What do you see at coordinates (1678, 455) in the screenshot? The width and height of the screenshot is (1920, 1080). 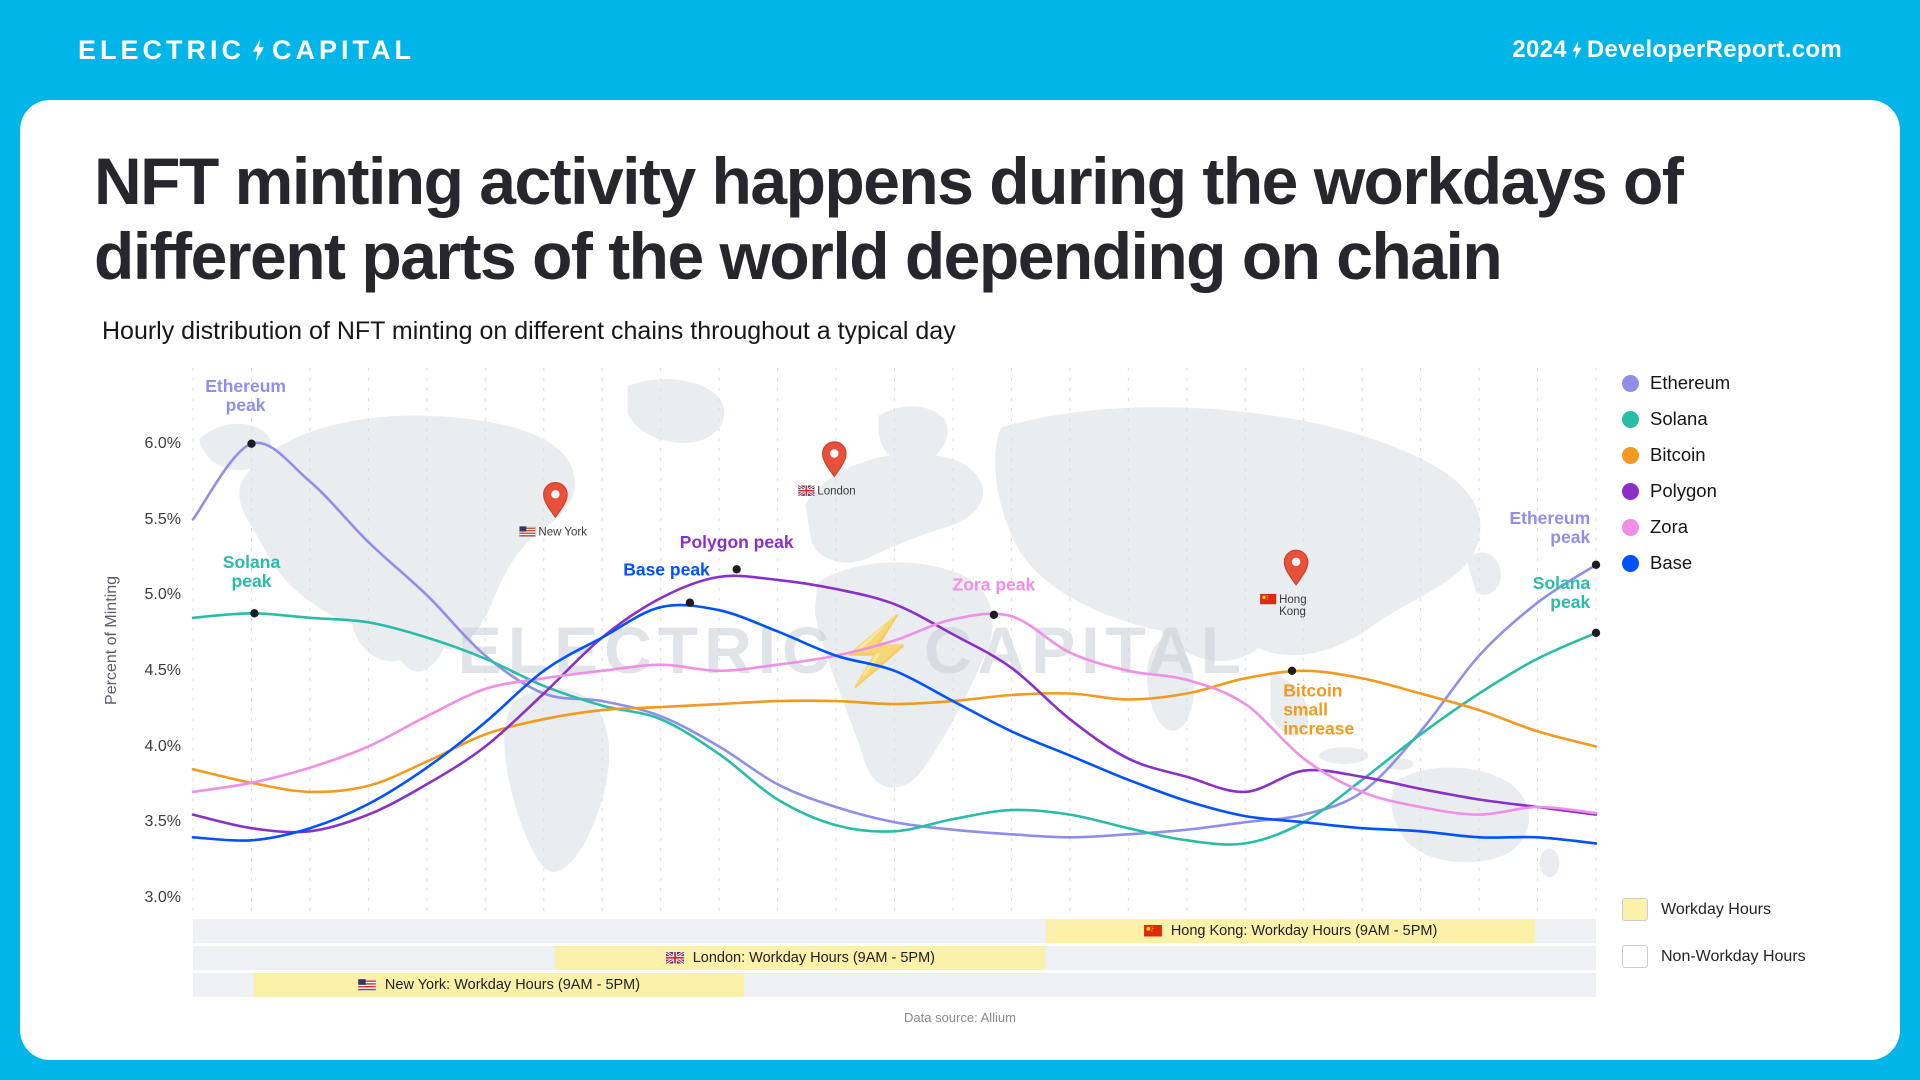 I see `legend-label: Bitcoin` at bounding box center [1678, 455].